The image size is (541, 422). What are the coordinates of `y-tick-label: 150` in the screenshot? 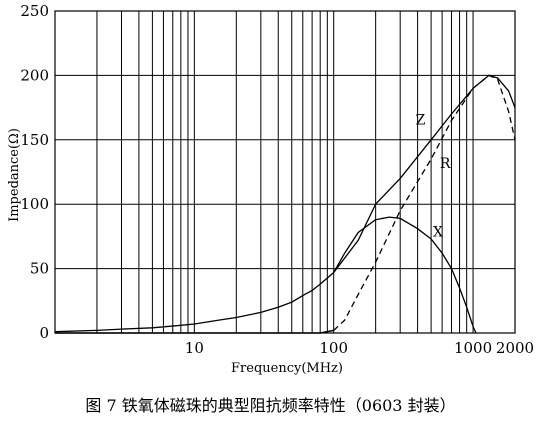 It's located at (34, 140).